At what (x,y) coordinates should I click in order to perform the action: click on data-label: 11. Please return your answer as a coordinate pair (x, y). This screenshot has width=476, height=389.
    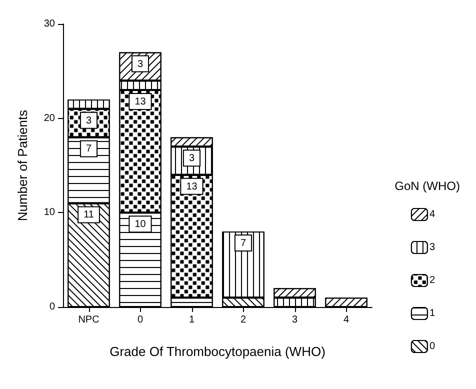
    Looking at the image, I should click on (89, 215).